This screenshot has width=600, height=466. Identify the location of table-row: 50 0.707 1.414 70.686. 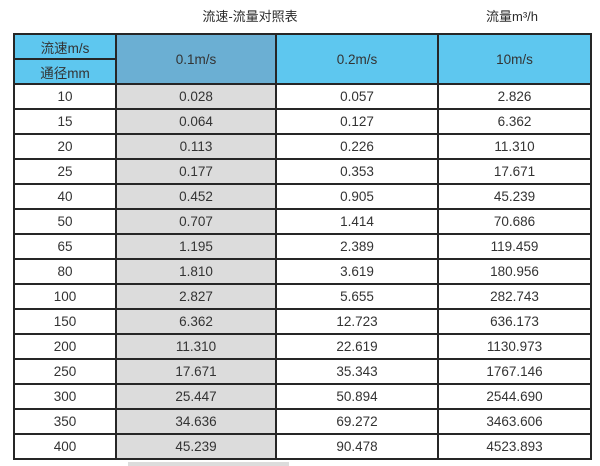
(302, 221).